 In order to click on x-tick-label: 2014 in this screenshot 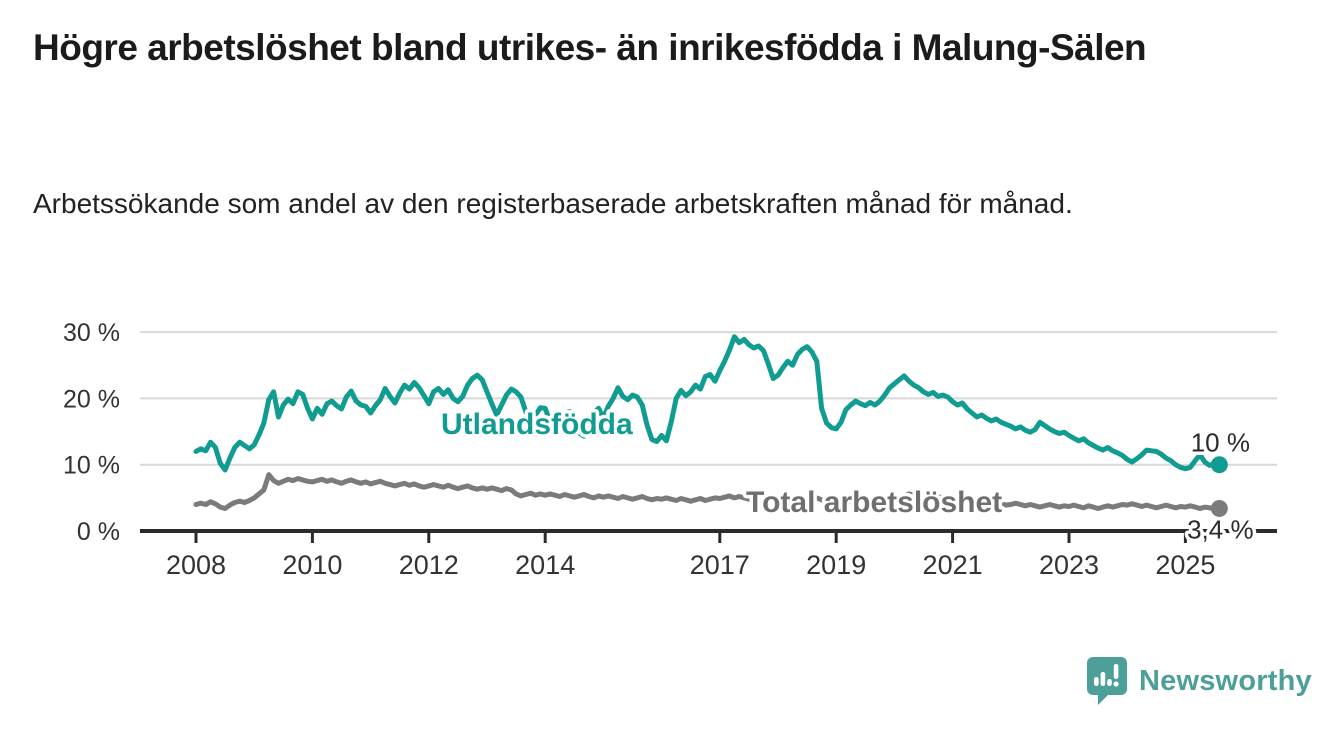, I will do `click(545, 565)`.